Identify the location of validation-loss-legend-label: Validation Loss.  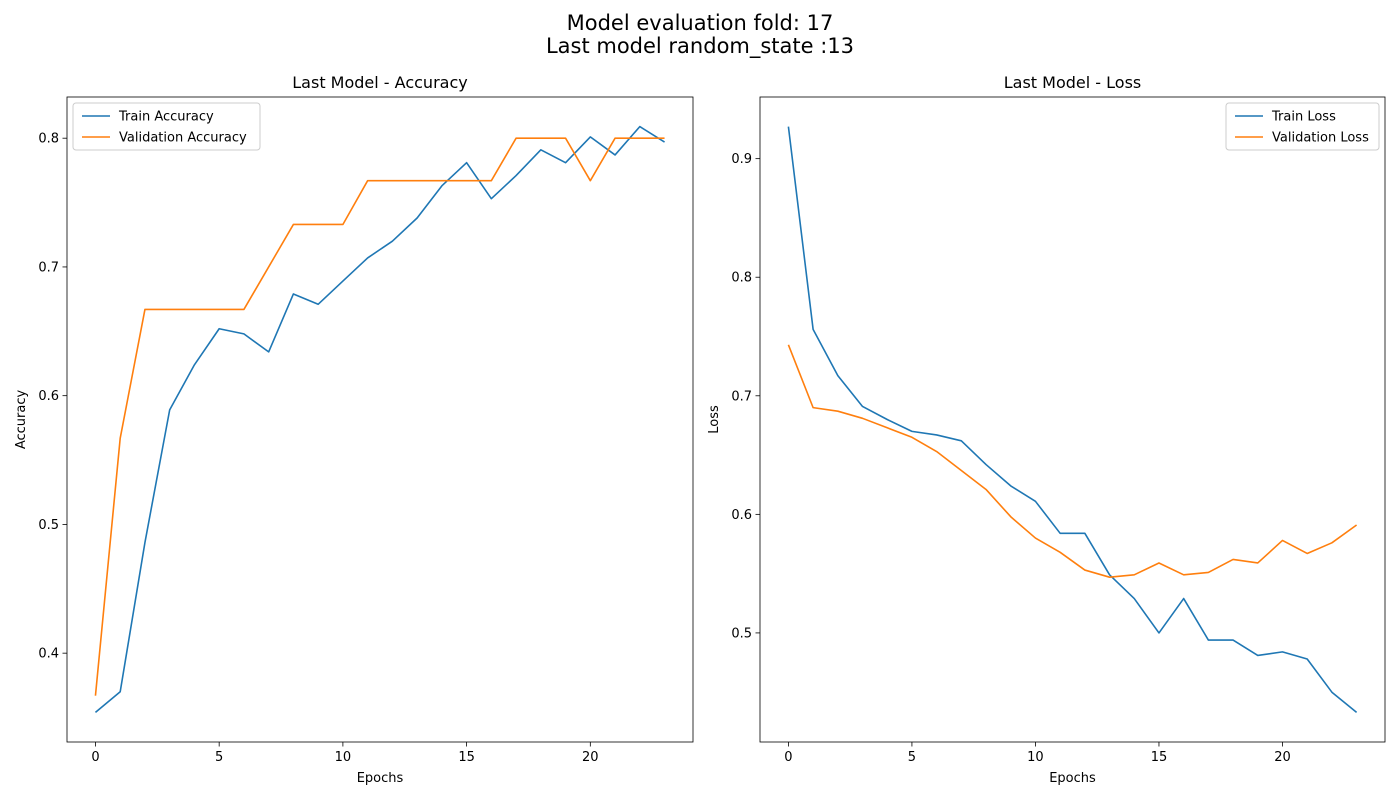
(1320, 138).